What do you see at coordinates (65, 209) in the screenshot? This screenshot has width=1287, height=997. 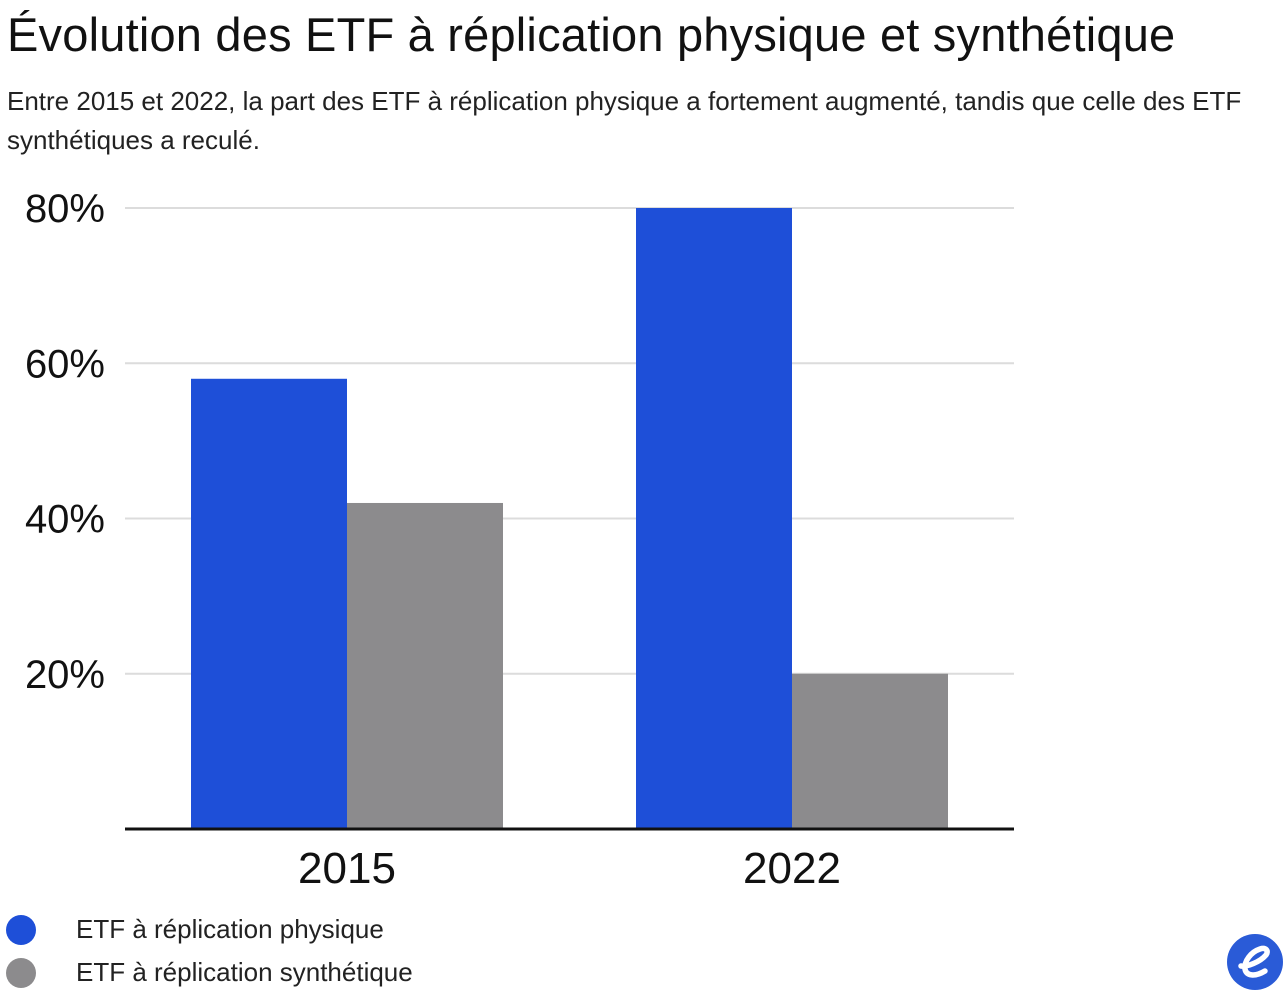 I see `y-tick-label: 80%` at bounding box center [65, 209].